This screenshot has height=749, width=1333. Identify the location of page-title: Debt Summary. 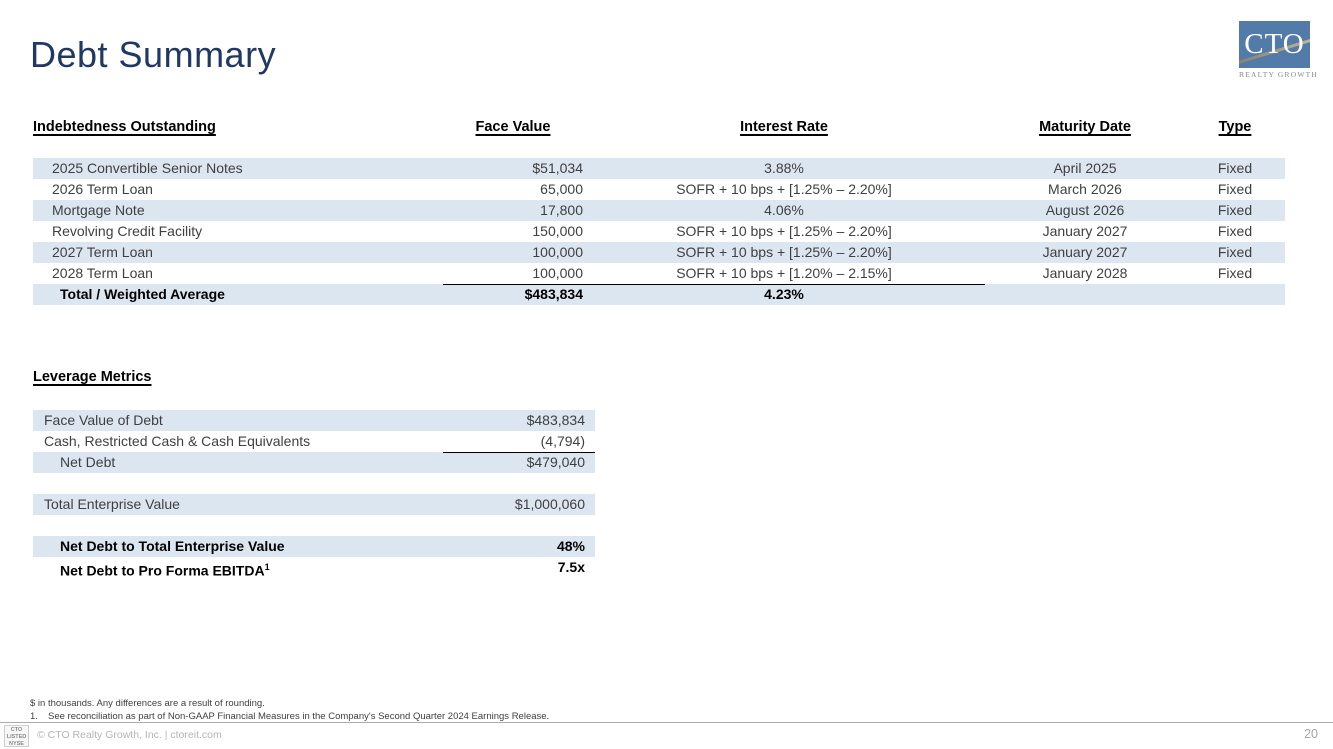
(153, 54).